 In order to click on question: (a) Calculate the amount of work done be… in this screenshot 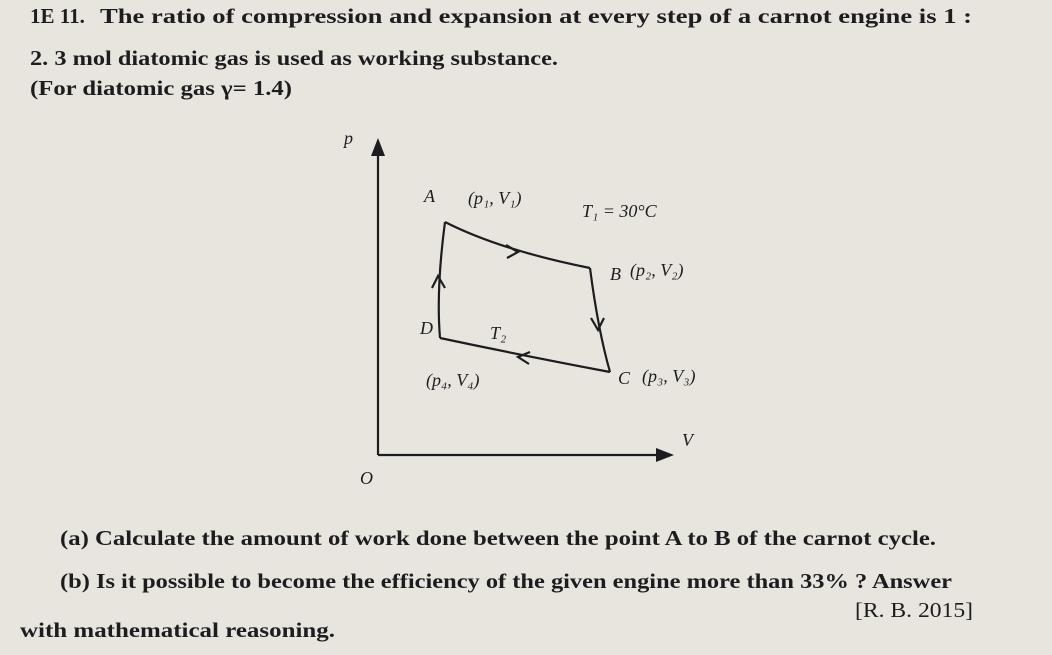, I will do `click(498, 538)`.